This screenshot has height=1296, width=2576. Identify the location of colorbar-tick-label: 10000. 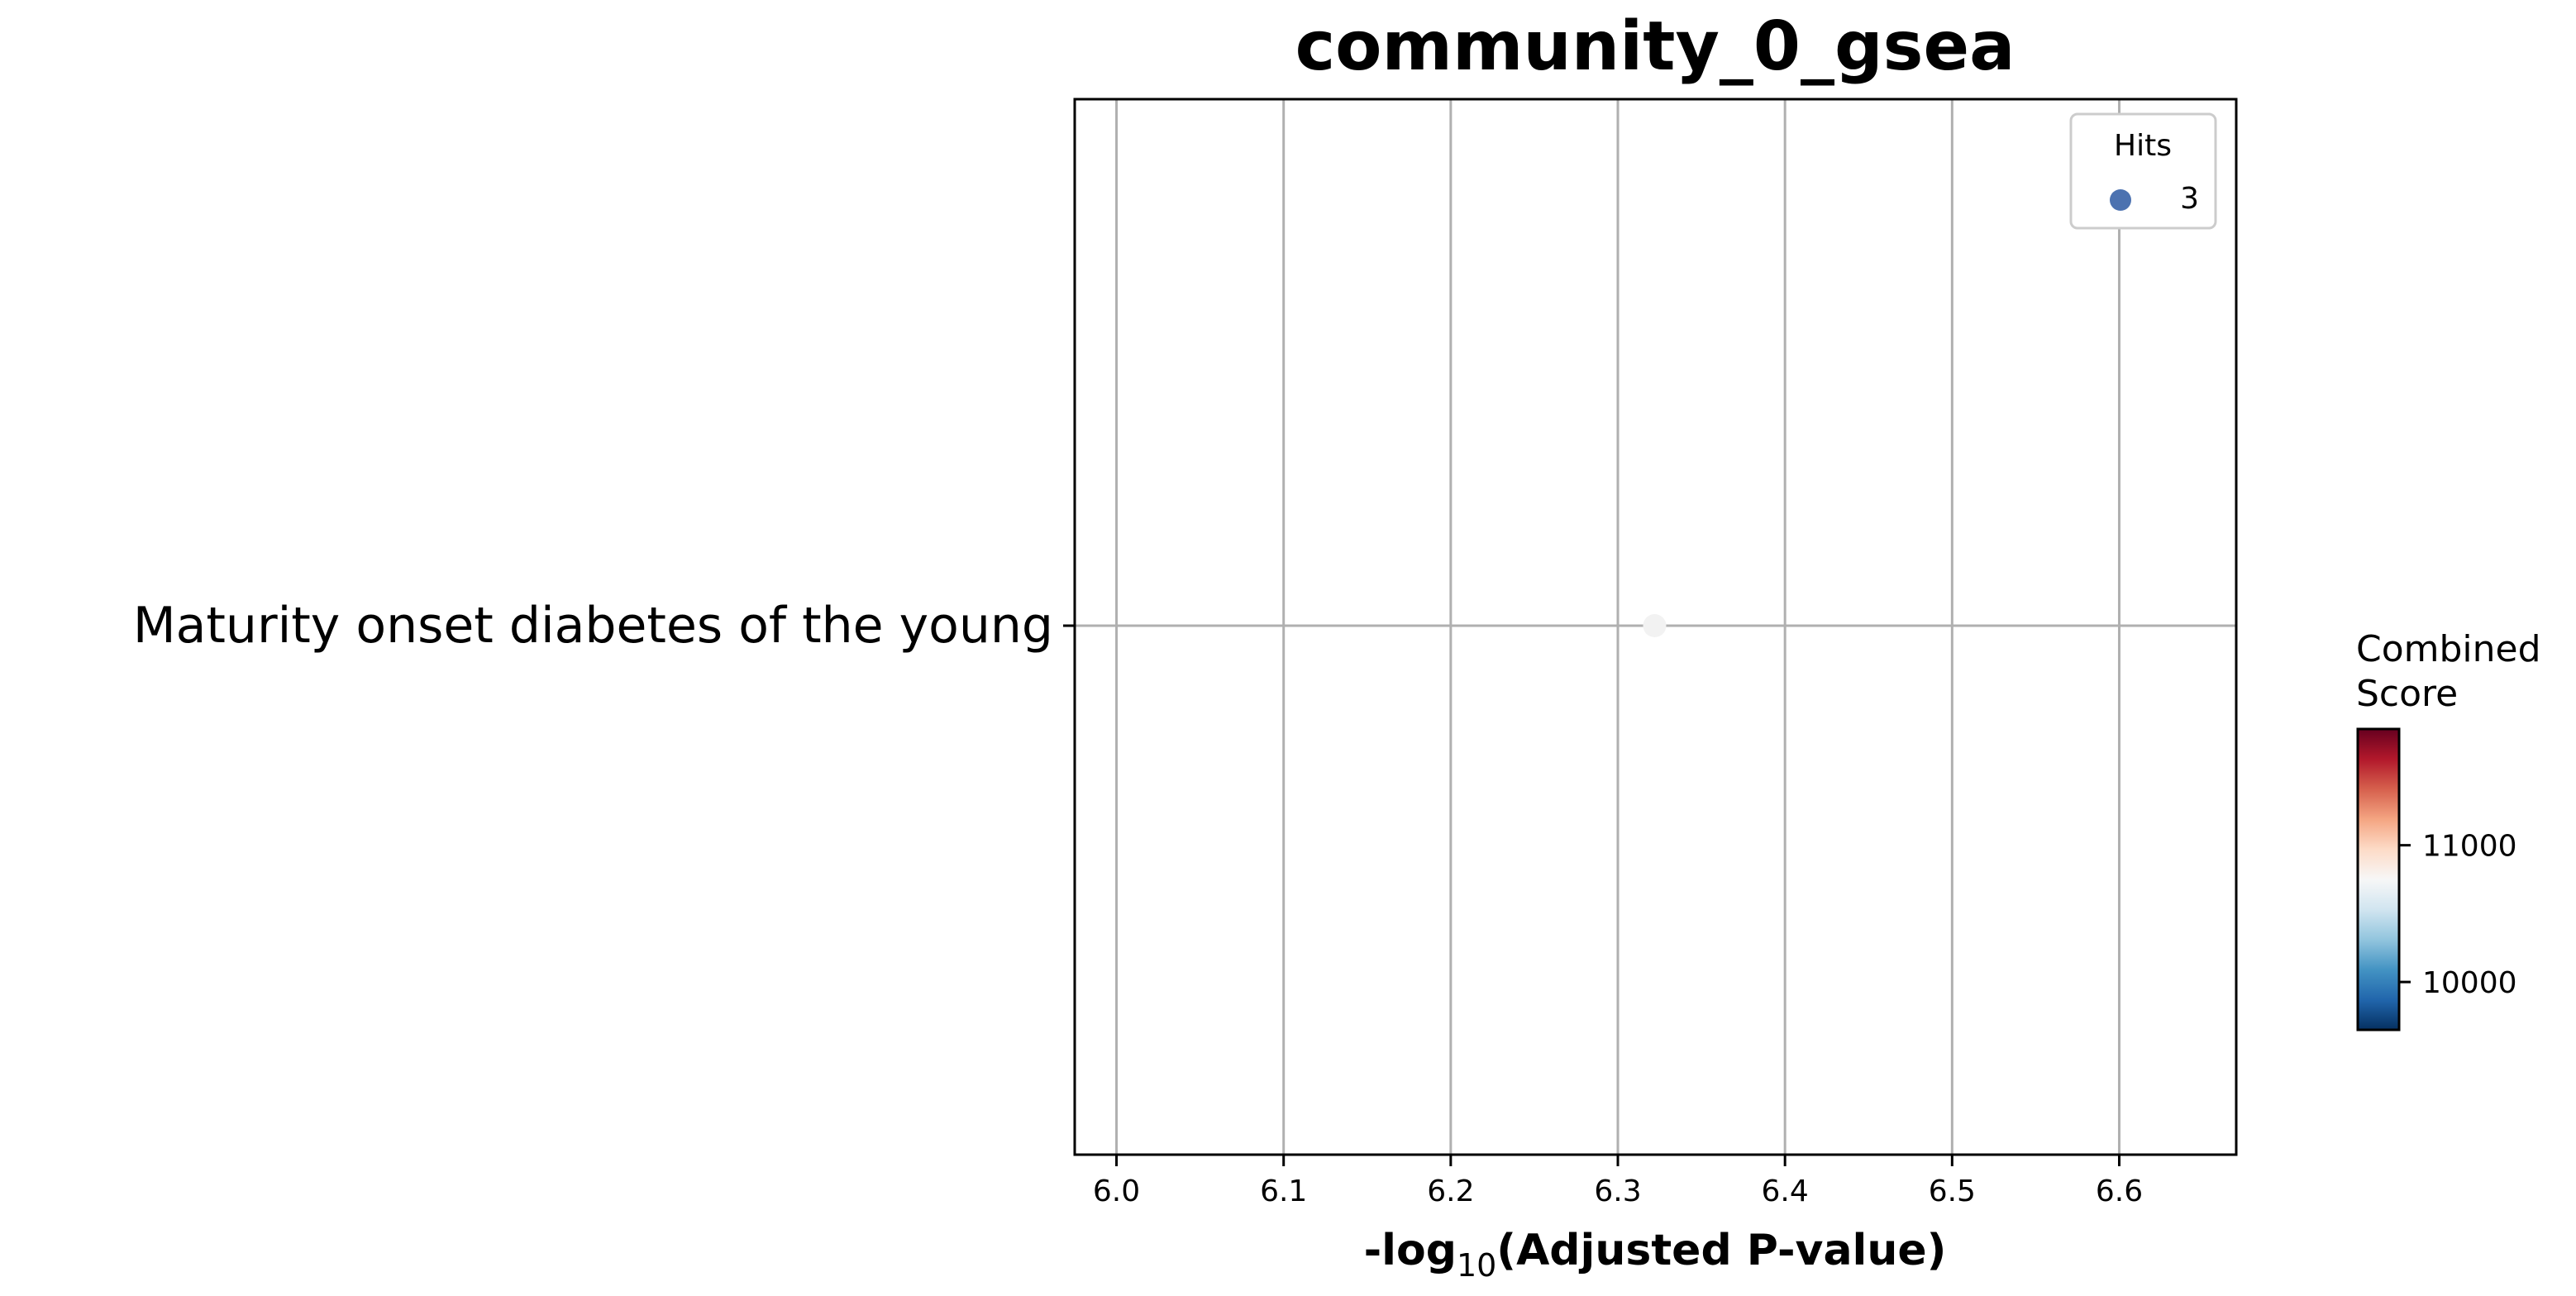
(2469, 983).